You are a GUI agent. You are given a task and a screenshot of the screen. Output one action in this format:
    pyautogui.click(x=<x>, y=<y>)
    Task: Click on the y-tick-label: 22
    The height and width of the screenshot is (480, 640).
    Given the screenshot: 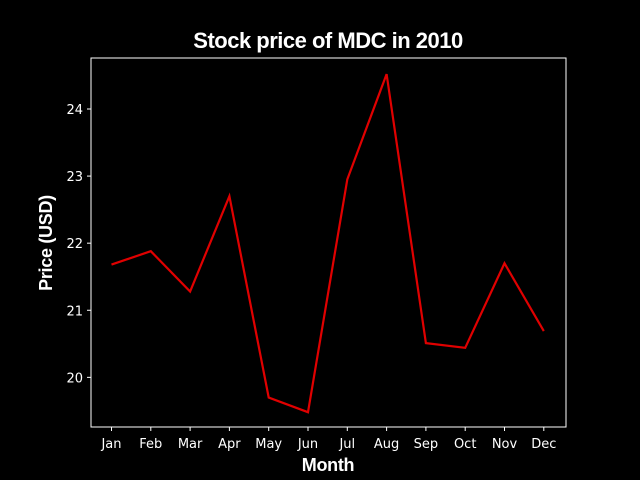 What is the action you would take?
    pyautogui.click(x=74, y=244)
    